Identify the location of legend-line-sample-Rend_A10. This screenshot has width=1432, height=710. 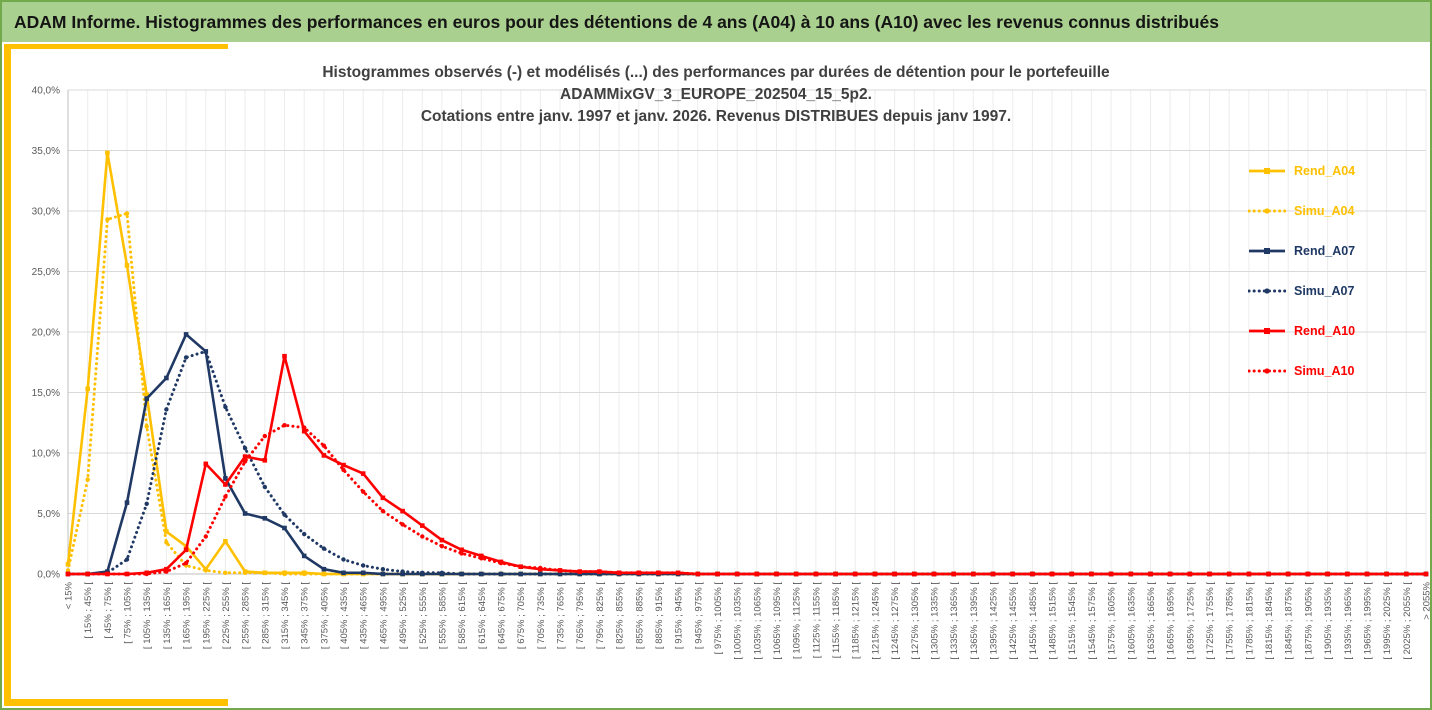
(1267, 331).